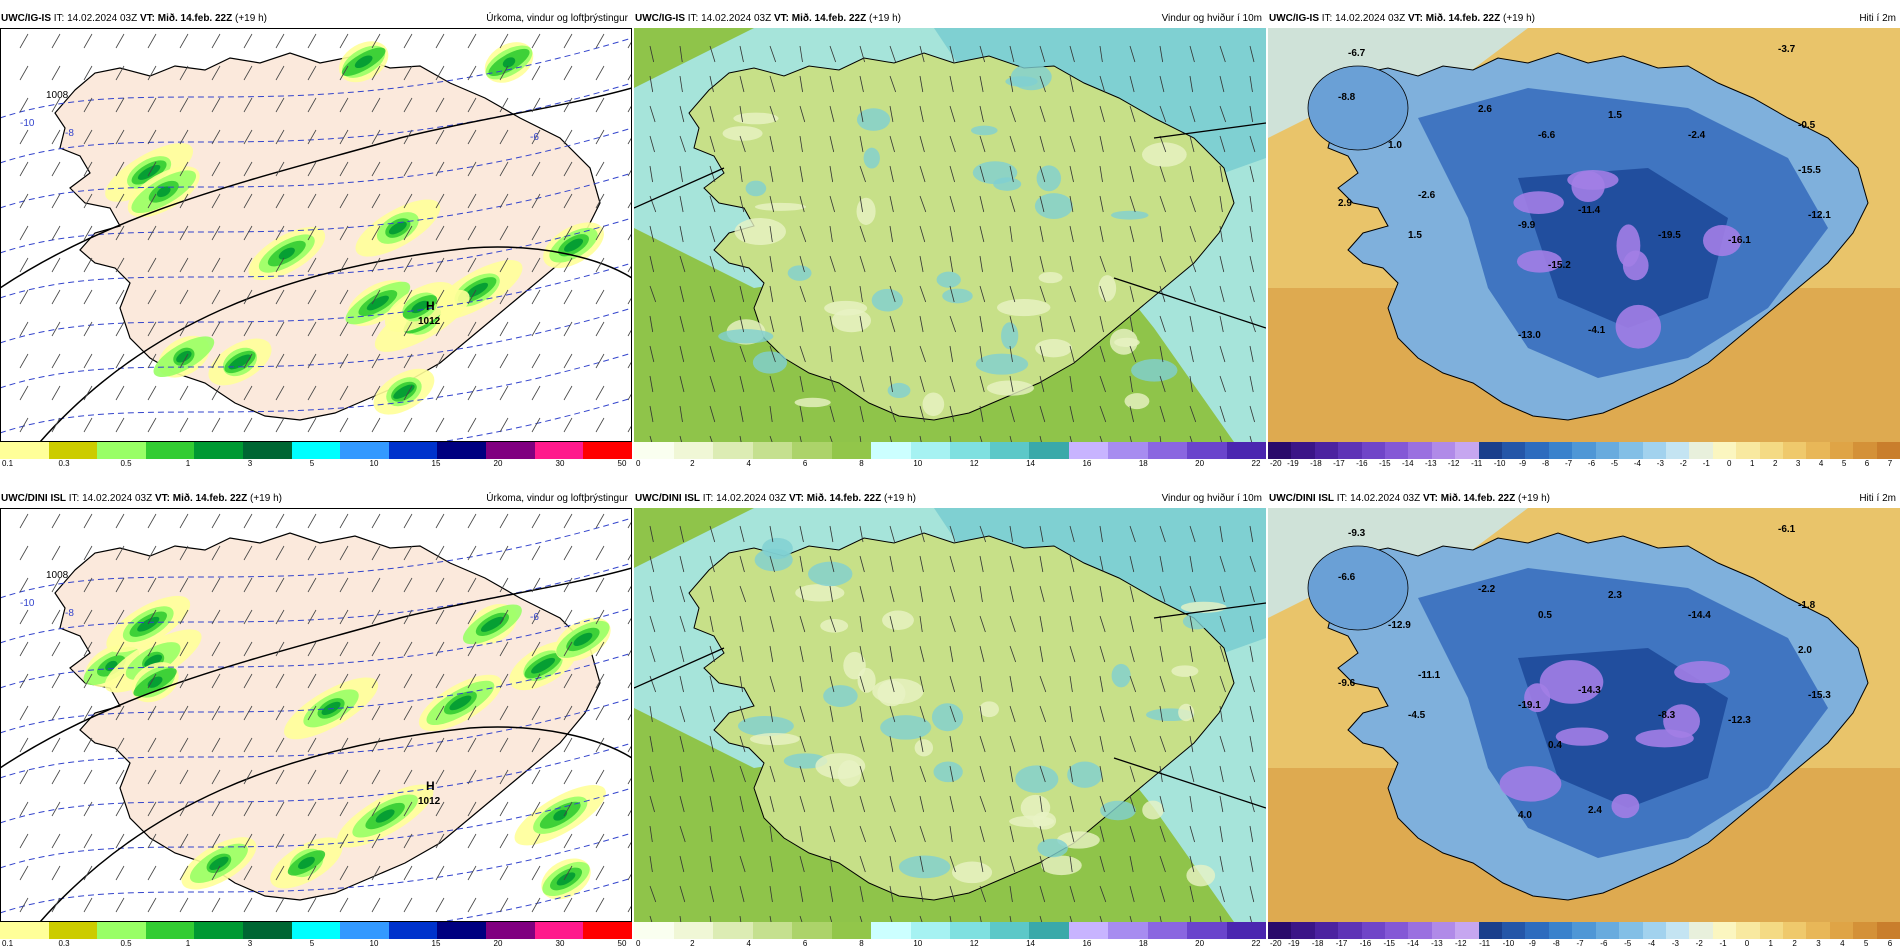 This screenshot has width=1900, height=951. I want to click on temperature-value-label: -12.9, so click(1399, 625).